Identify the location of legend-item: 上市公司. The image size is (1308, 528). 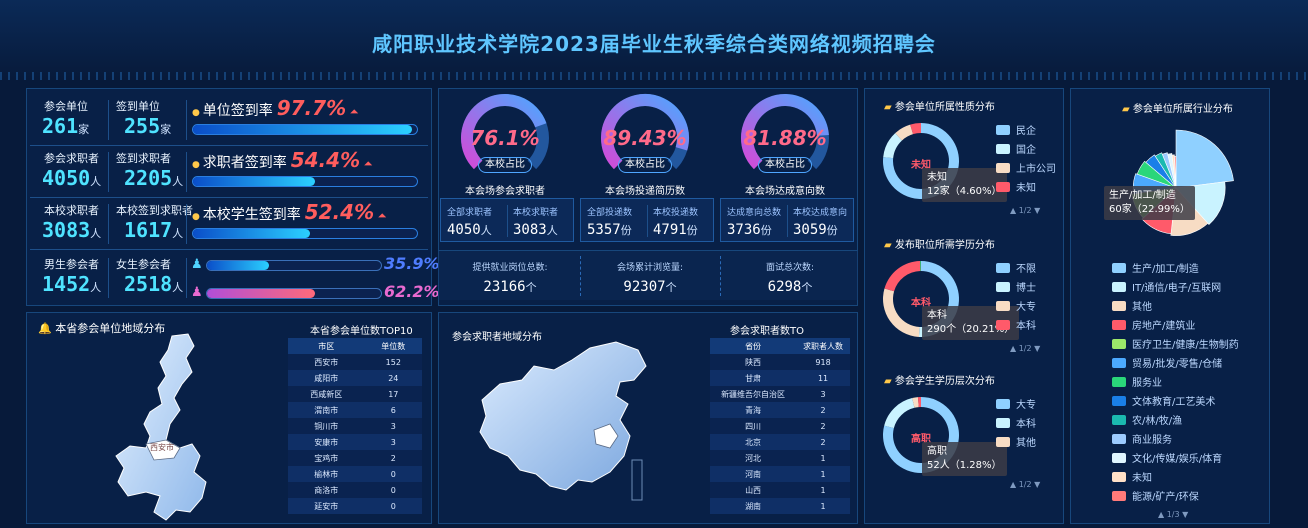
(1026, 167).